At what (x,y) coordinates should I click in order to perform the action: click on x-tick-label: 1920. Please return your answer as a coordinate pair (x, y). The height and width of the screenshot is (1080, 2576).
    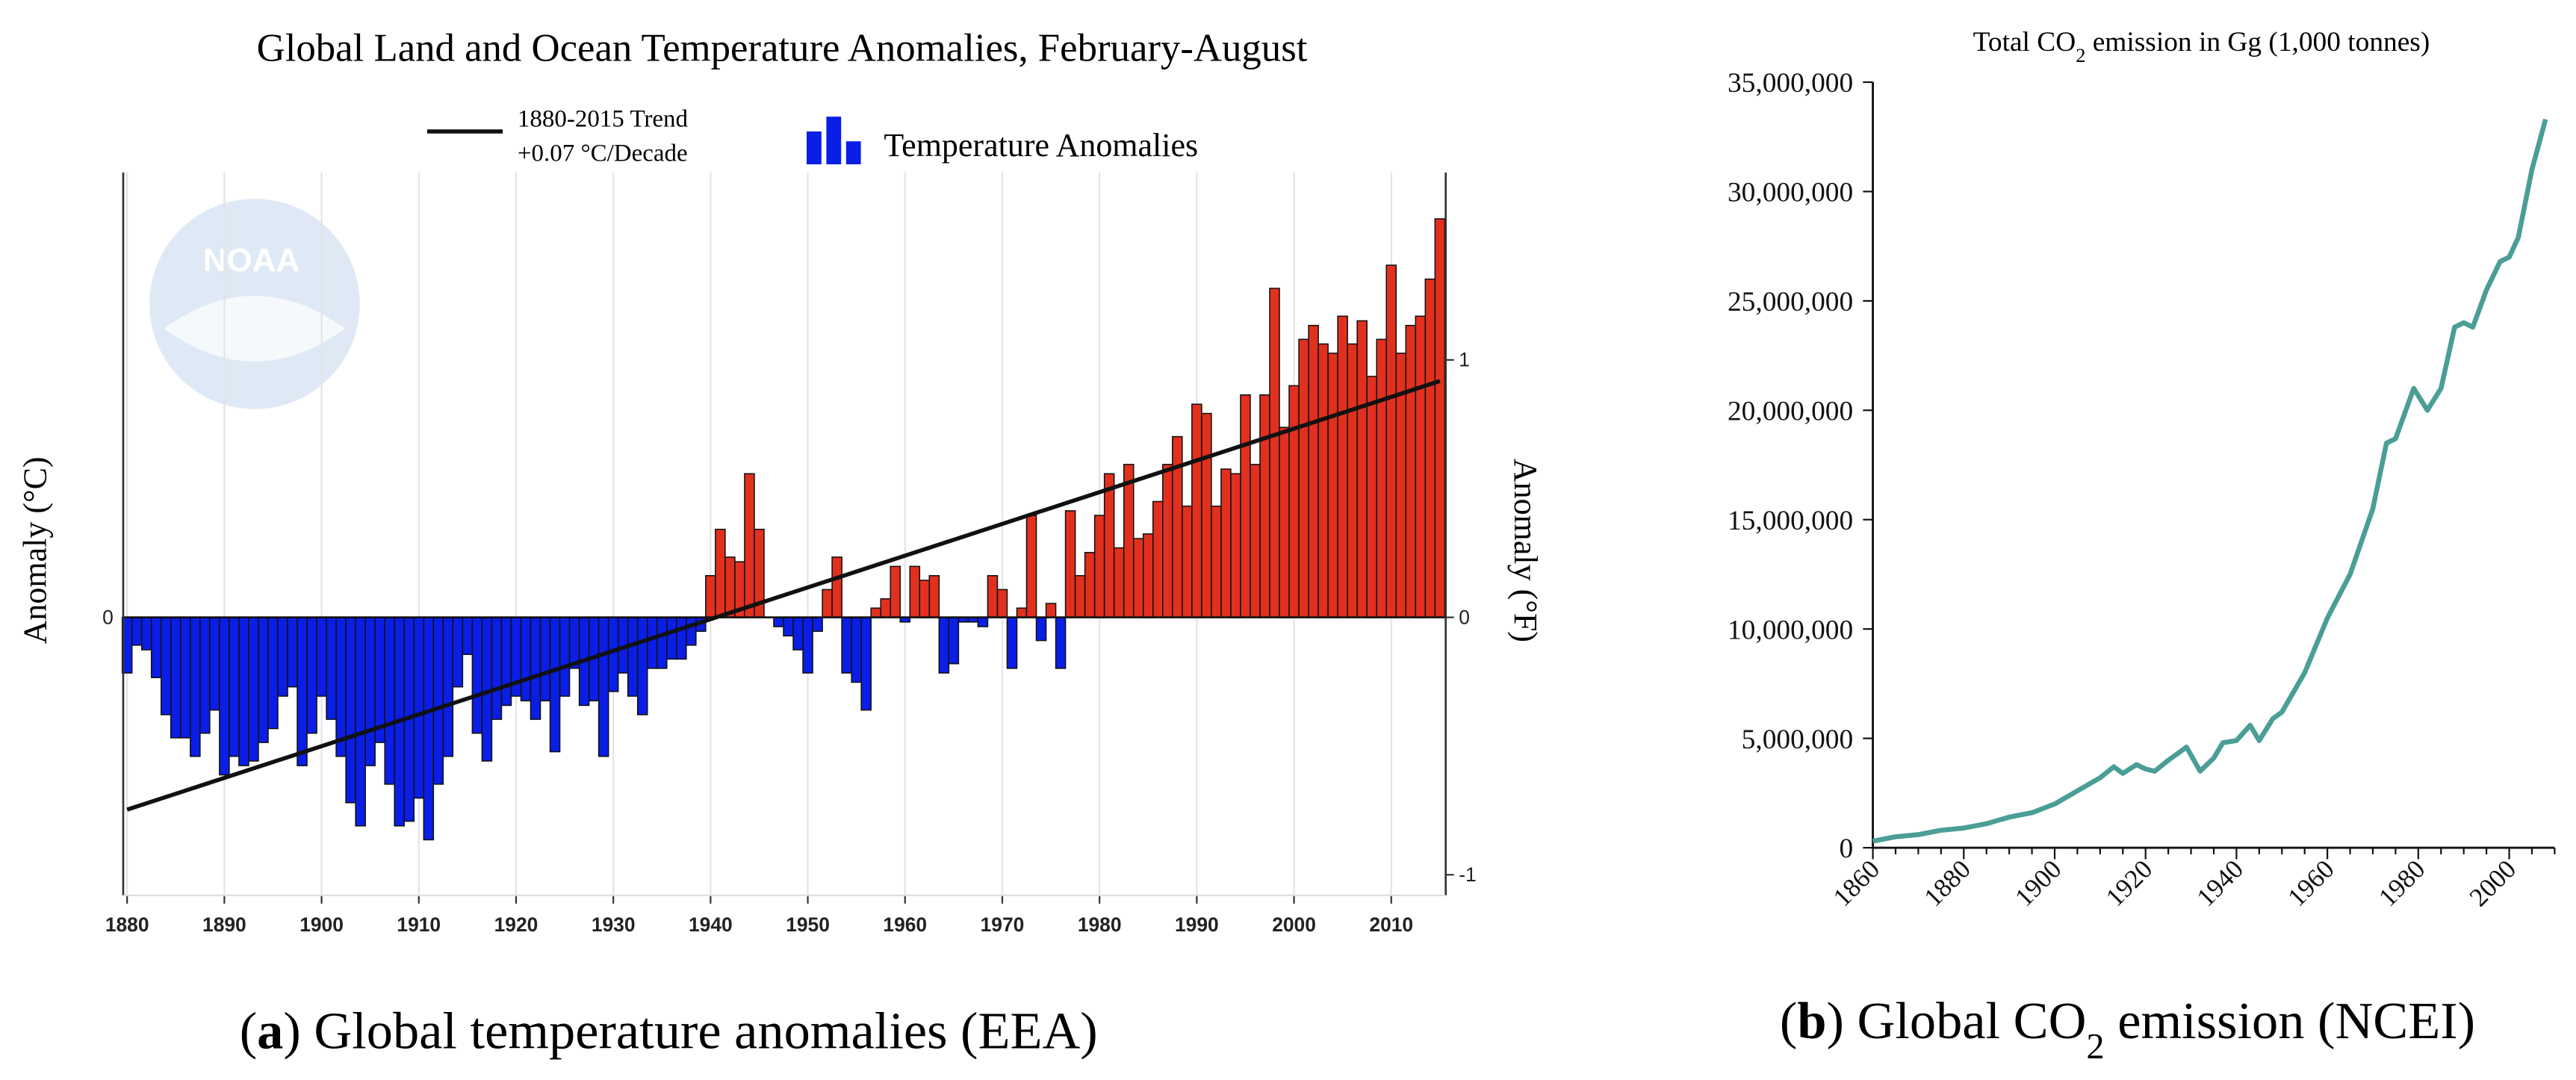
    Looking at the image, I should click on (517, 924).